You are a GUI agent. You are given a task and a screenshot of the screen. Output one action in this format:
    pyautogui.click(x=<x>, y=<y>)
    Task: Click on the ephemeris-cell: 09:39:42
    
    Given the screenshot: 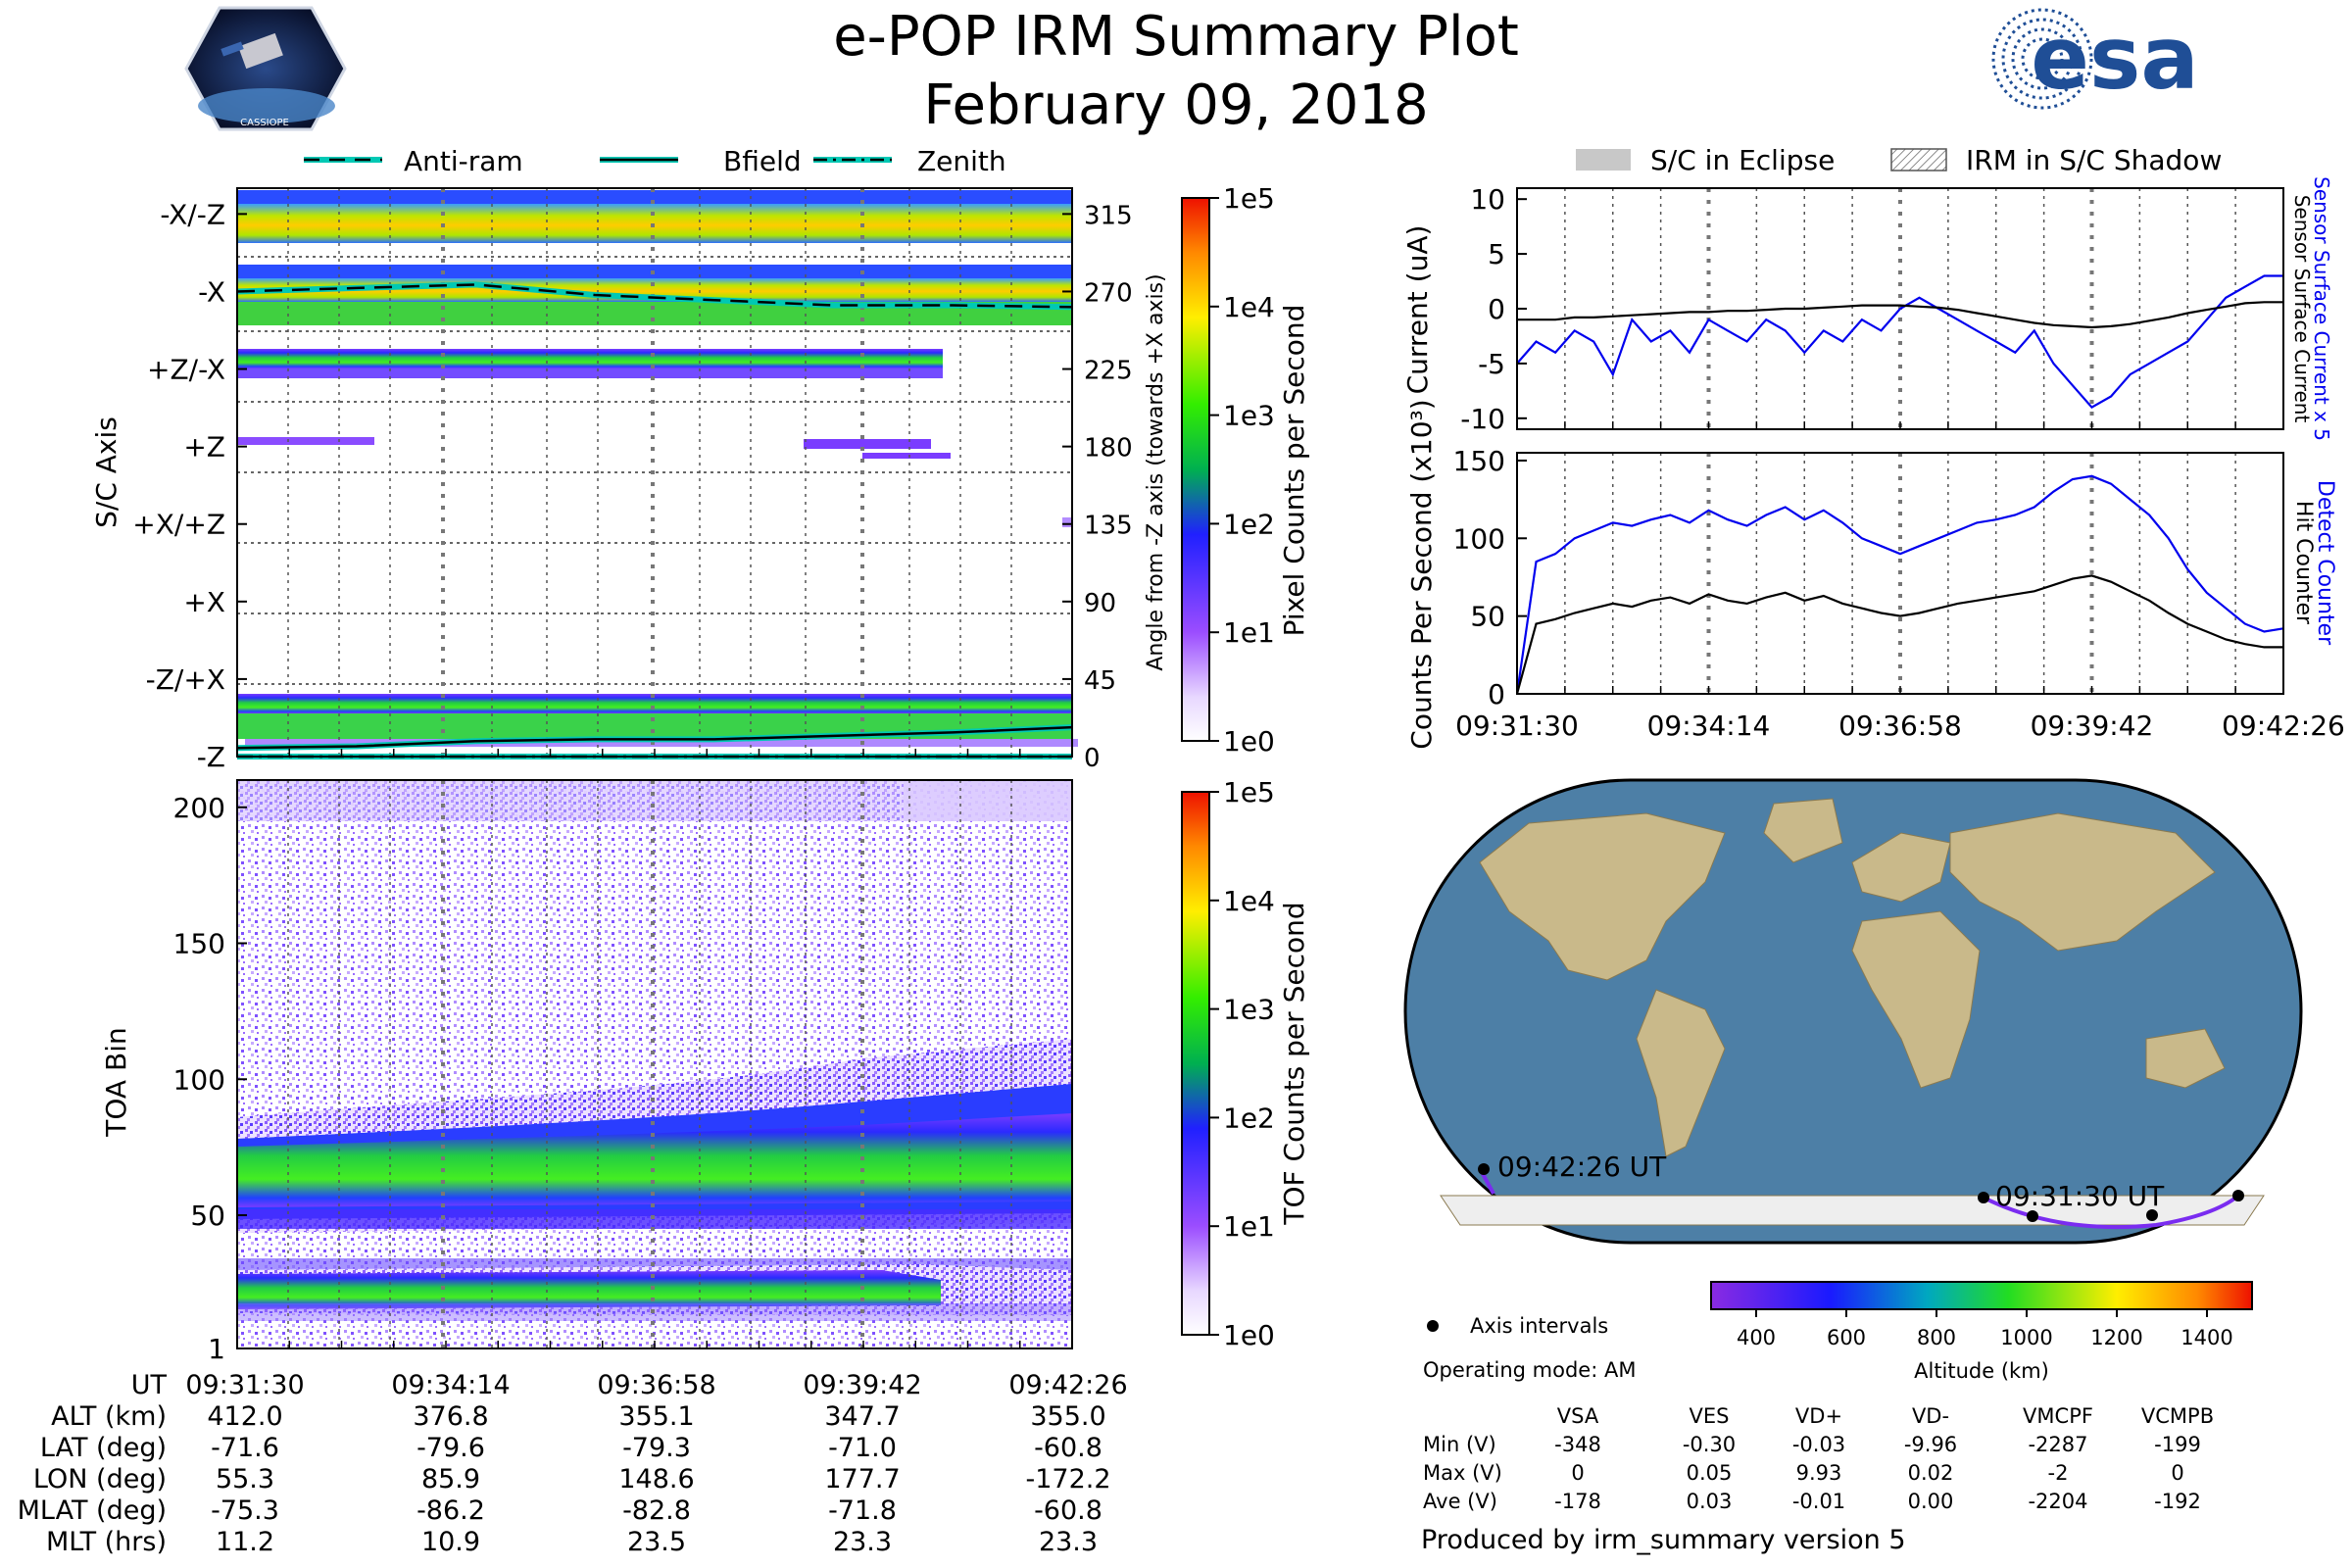 What is the action you would take?
    pyautogui.click(x=862, y=1385)
    